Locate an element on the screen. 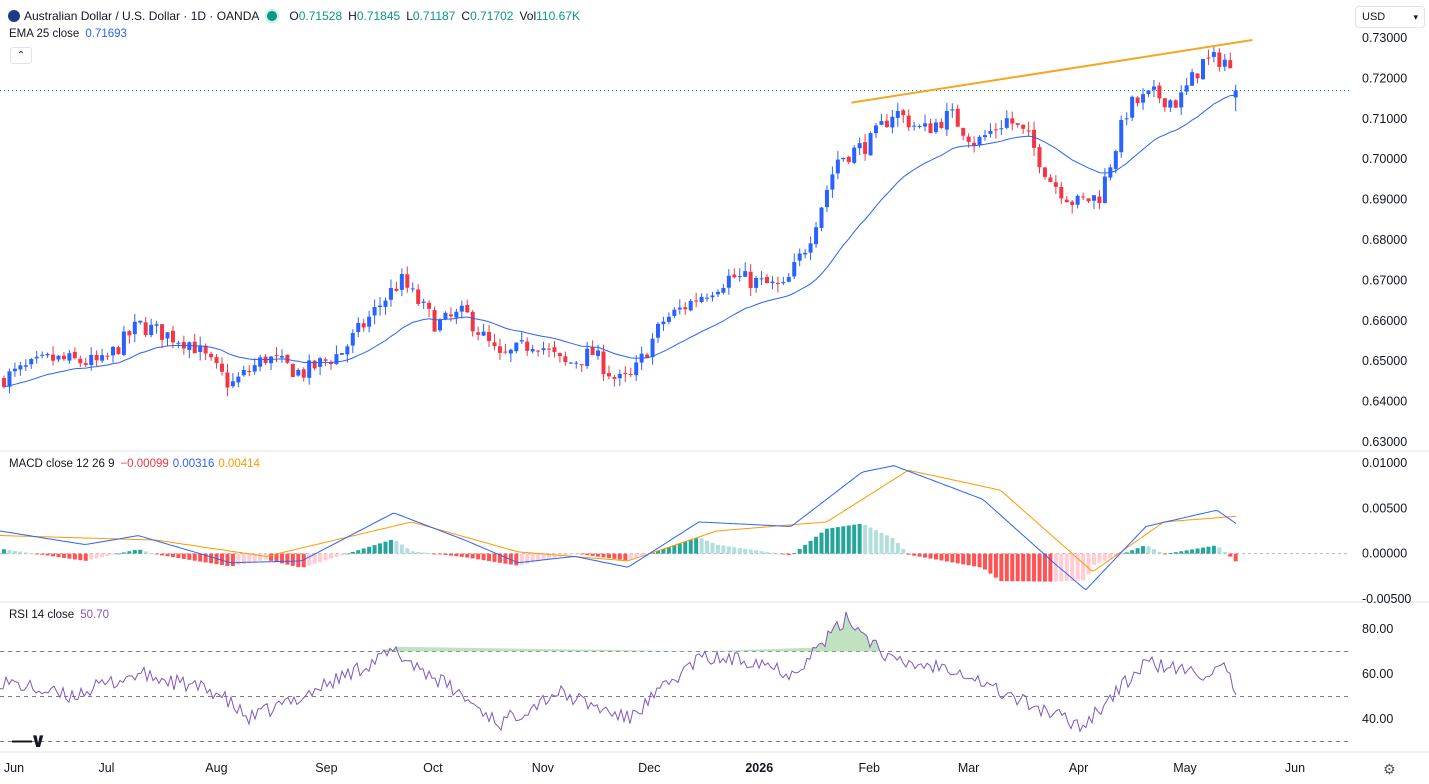 The height and width of the screenshot is (784, 1429). ohlc-close-key: C is located at coordinates (466, 16).